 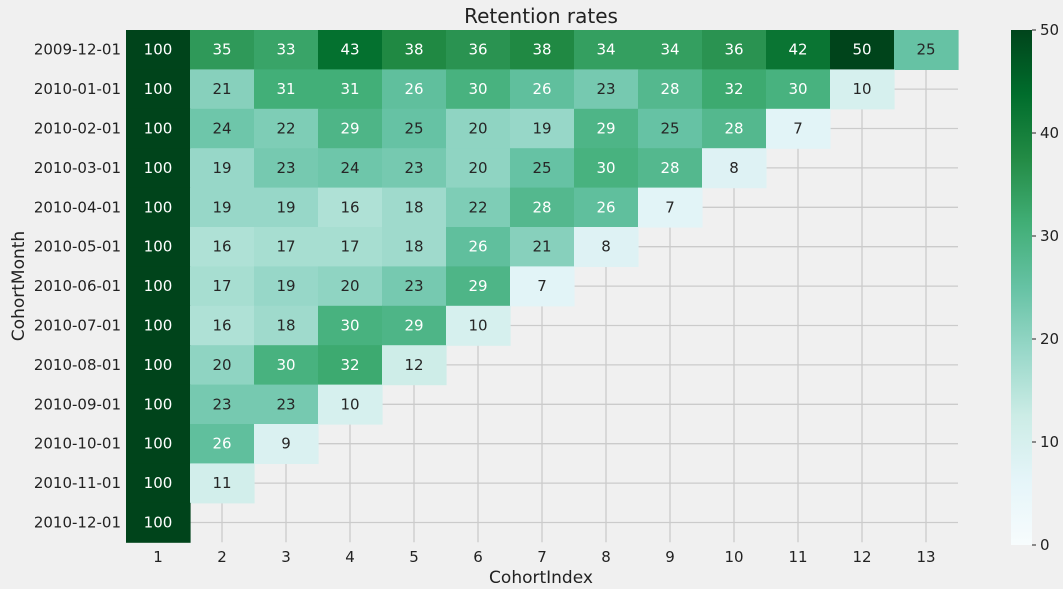 I want to click on cell-value-label: 12, so click(x=413, y=365).